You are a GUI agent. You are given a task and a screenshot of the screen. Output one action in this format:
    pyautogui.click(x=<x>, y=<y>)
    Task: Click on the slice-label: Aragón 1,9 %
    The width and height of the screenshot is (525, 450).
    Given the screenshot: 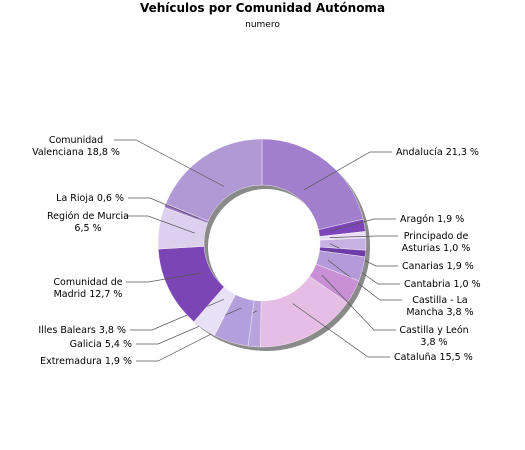 What is the action you would take?
    pyautogui.click(x=432, y=219)
    